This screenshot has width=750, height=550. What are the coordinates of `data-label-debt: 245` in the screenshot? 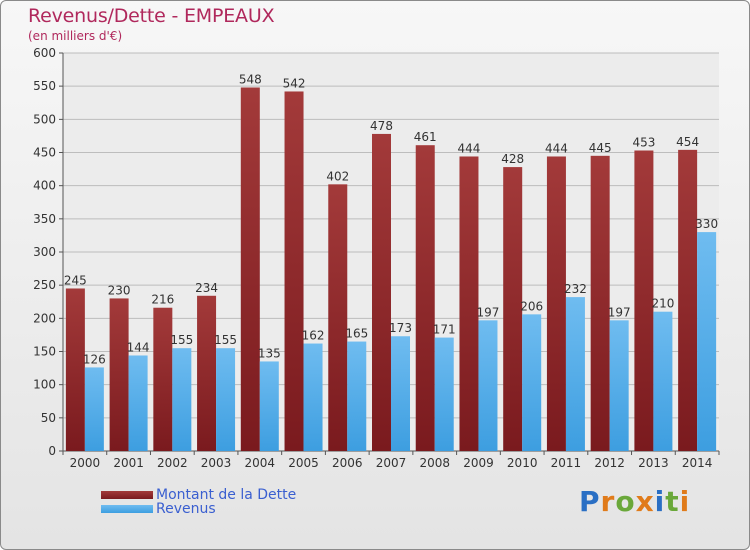 It's located at (75, 280).